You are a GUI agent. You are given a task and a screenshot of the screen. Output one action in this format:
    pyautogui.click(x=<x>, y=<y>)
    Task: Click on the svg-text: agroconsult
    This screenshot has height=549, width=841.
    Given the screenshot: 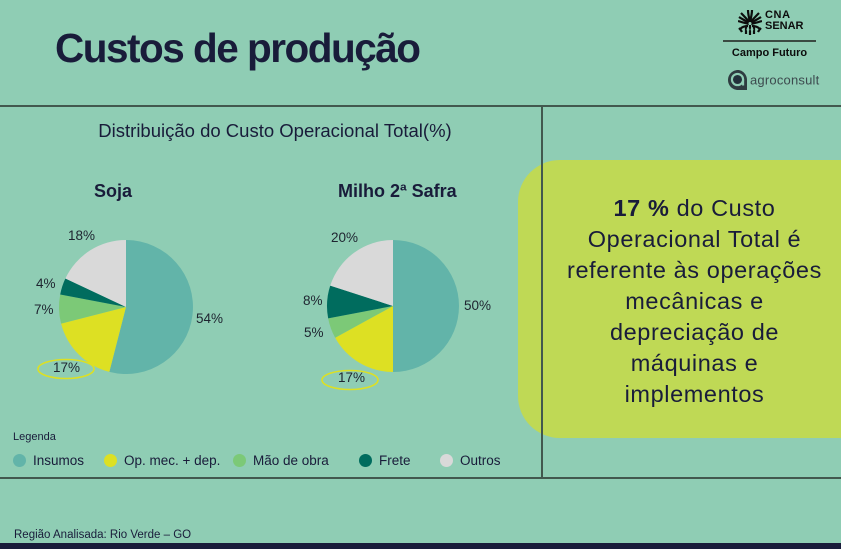 What is the action you would take?
    pyautogui.click(x=785, y=80)
    